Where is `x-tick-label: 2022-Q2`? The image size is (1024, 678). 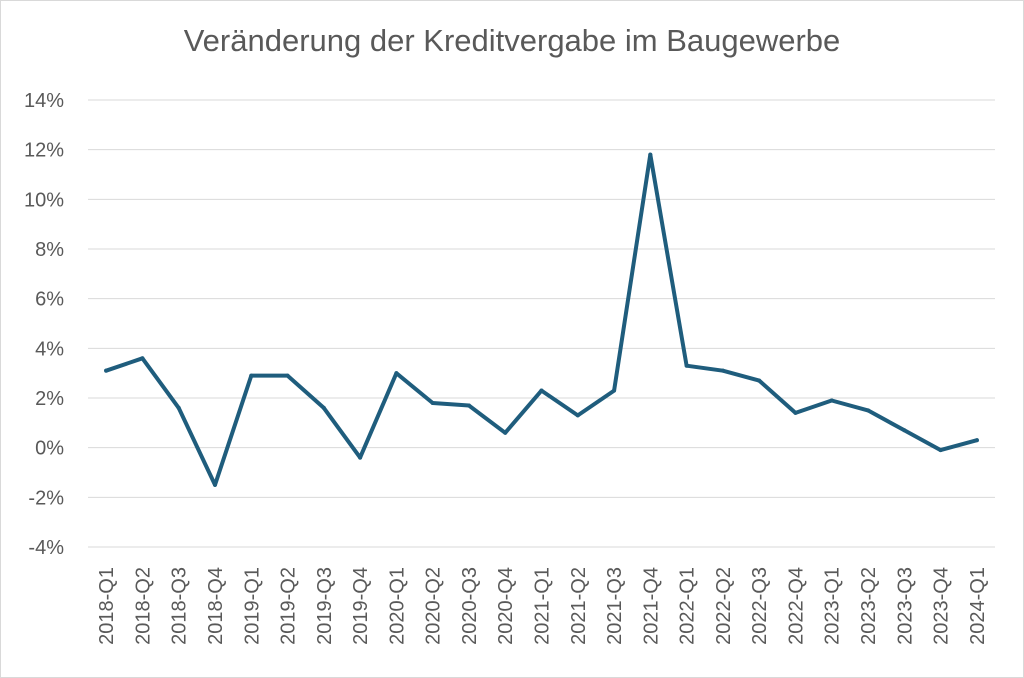 x-tick-label: 2022-Q2 is located at coordinates (724, 606).